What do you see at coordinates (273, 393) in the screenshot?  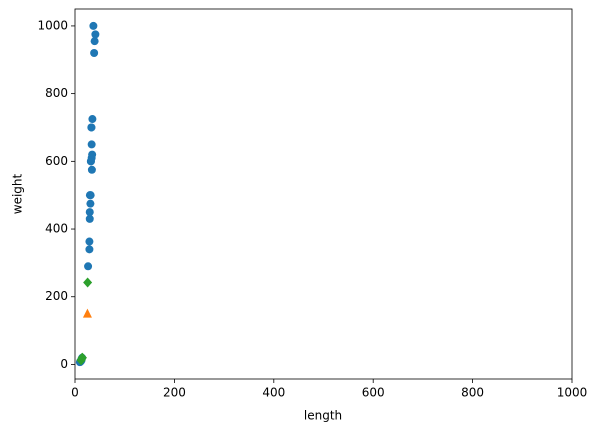 I see `x-tick-label: 400` at bounding box center [273, 393].